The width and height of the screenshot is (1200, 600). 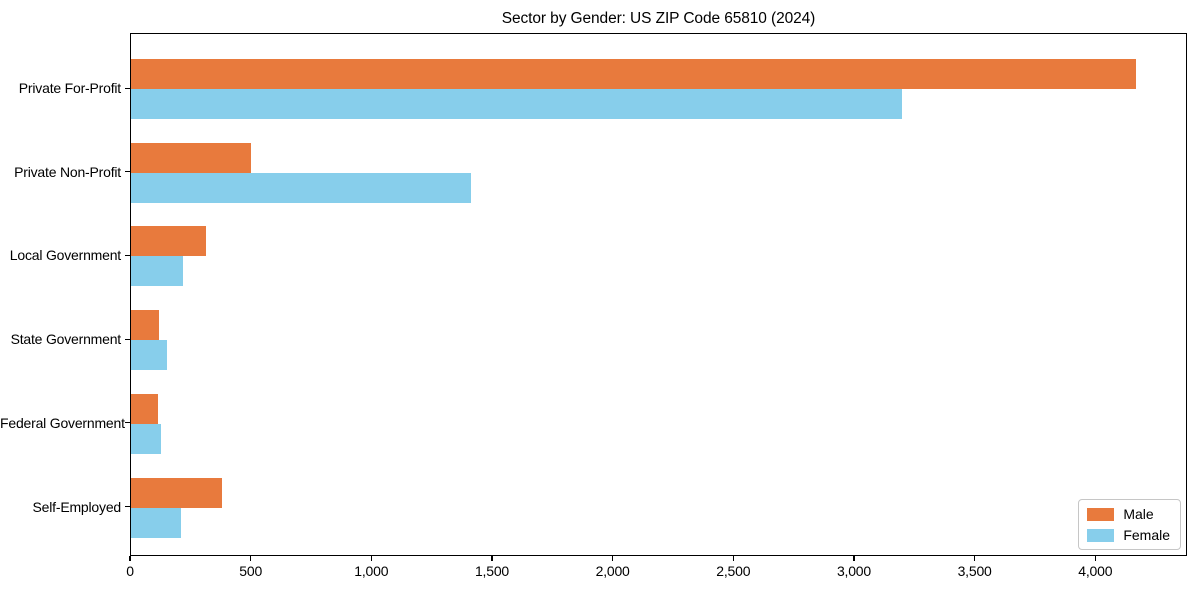 What do you see at coordinates (974, 571) in the screenshot?
I see `x-tick-label: 3,500` at bounding box center [974, 571].